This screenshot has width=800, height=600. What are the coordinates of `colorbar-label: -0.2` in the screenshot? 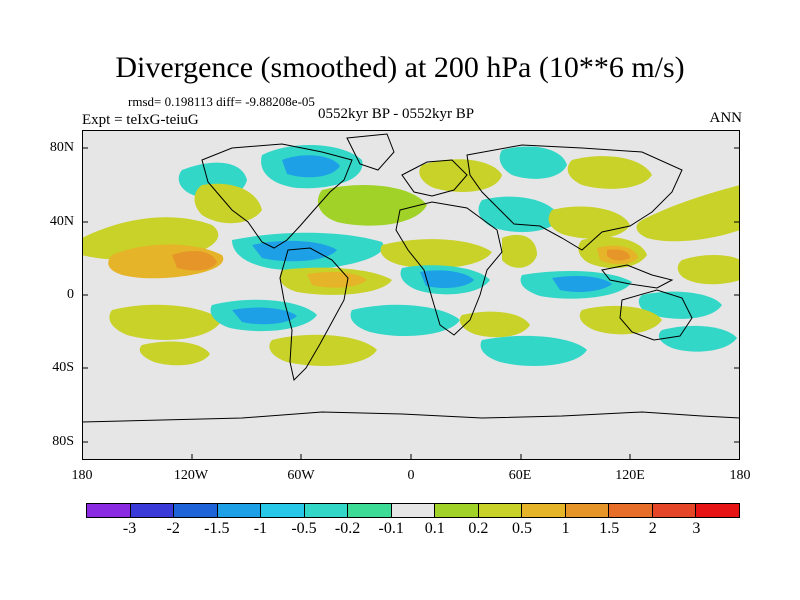 It's located at (347, 528).